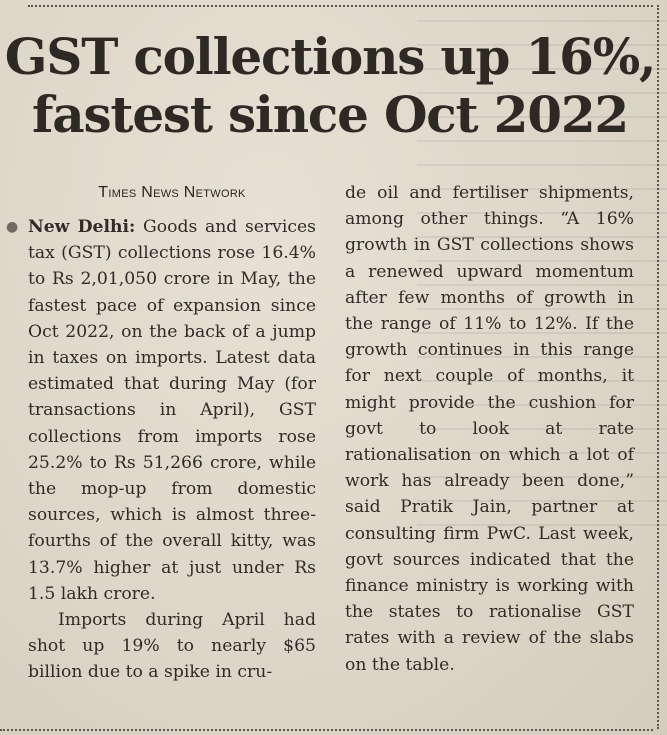  I want to click on dotted-border-right, so click(658, 367).